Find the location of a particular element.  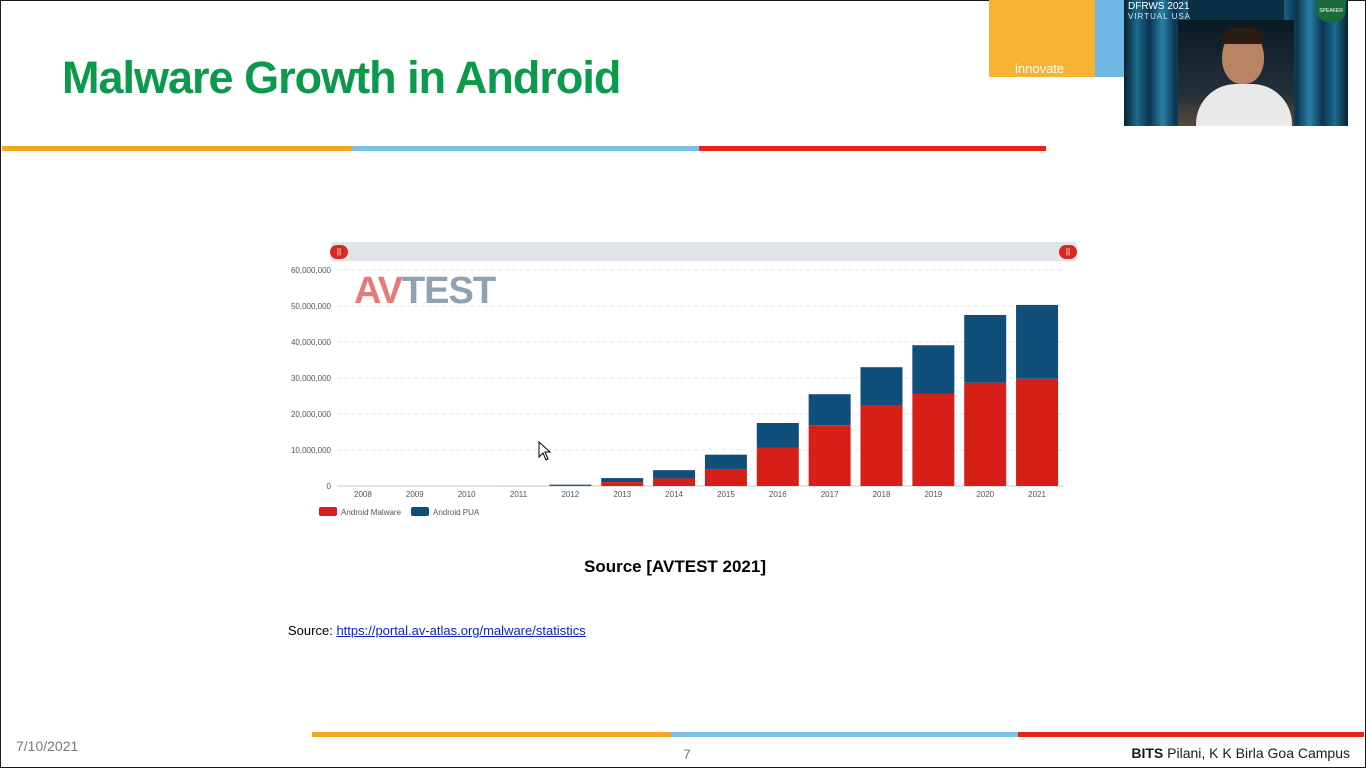

curtain-left is located at coordinates (1156, 63).